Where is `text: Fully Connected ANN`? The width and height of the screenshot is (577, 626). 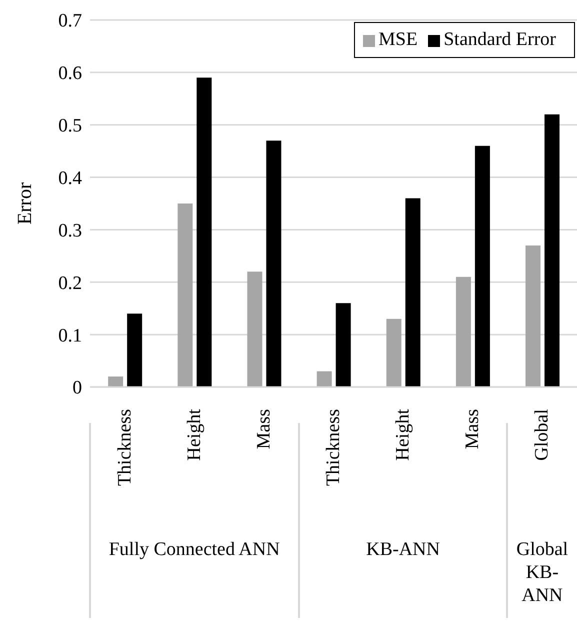 text: Fully Connected ANN is located at coordinates (194, 549).